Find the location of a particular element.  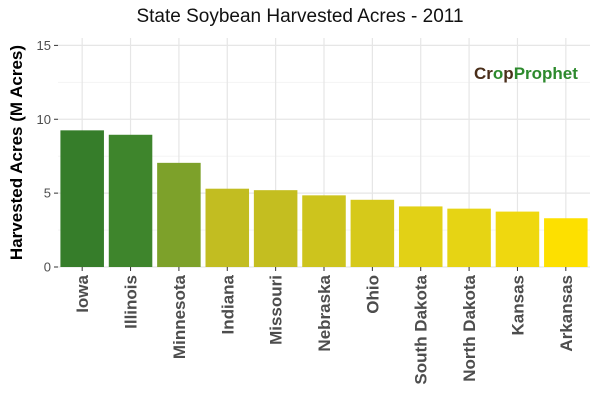

y-tick-label: 10 is located at coordinates (44, 119).